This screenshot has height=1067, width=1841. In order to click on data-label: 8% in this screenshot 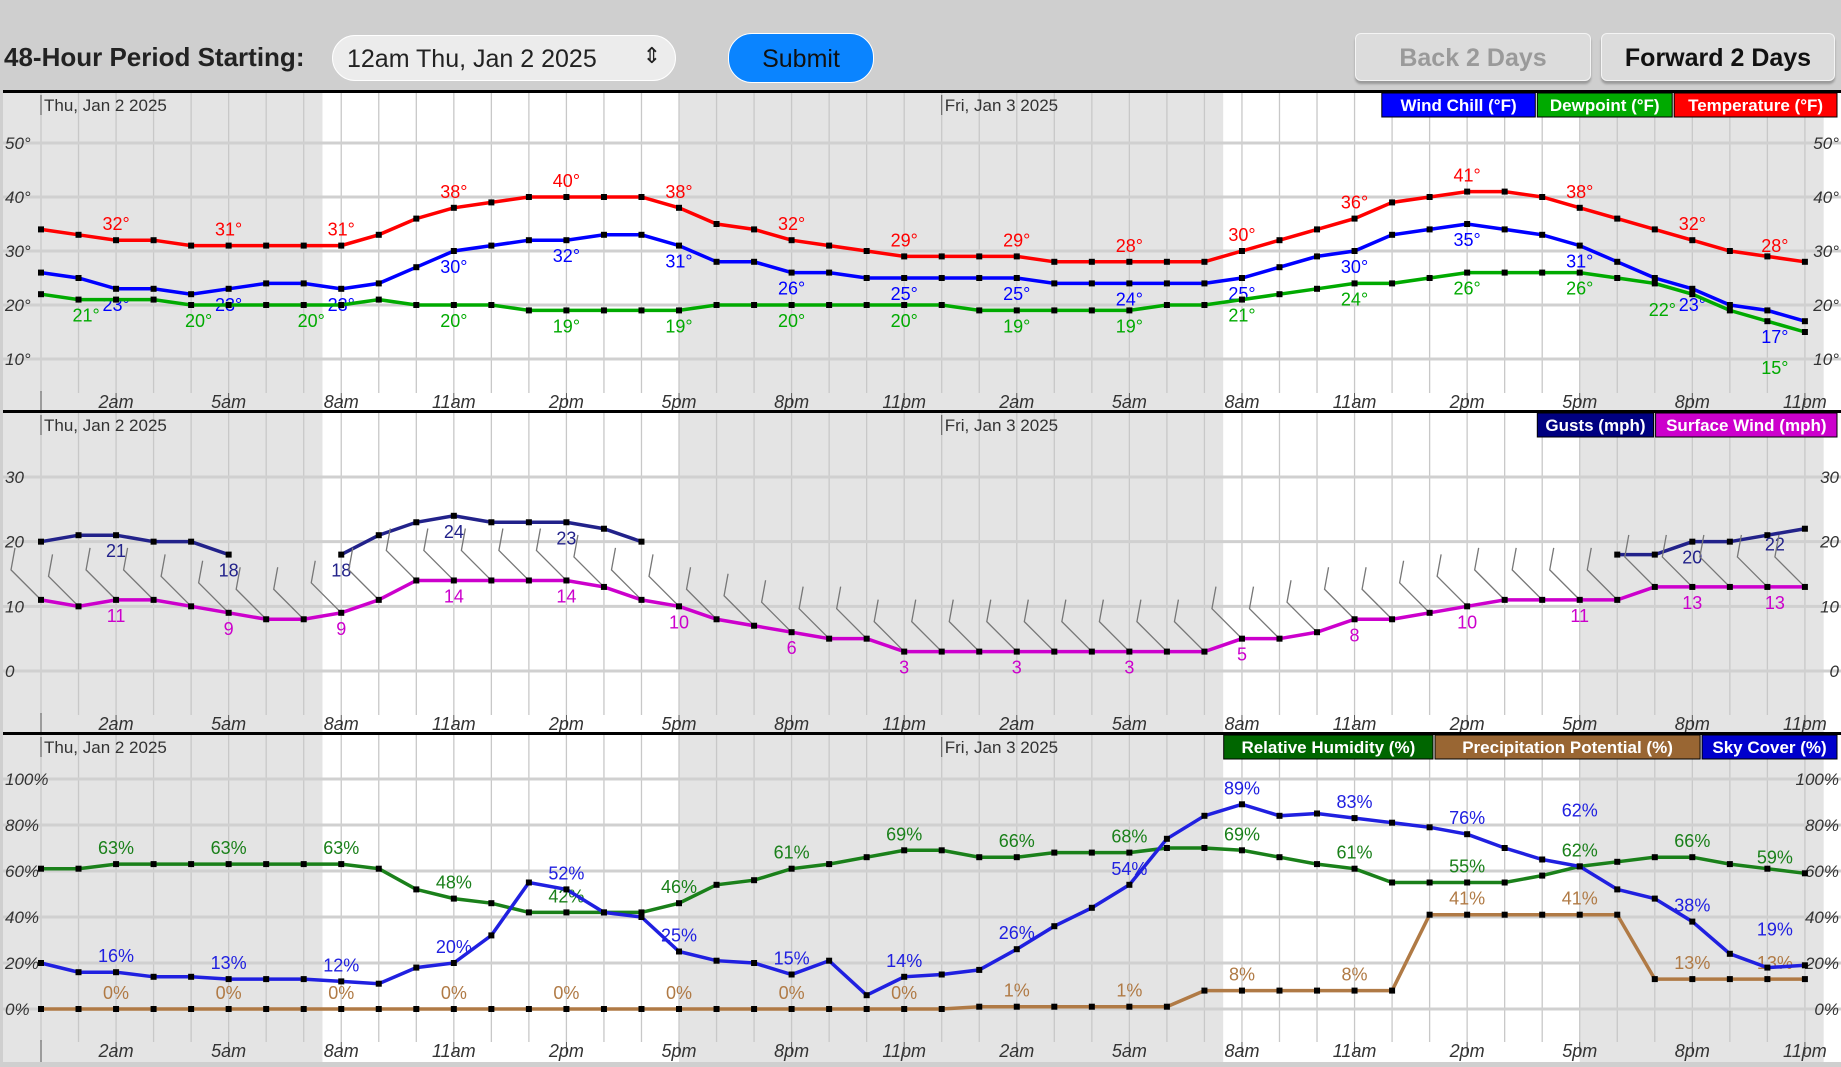, I will do `click(1355, 975)`.